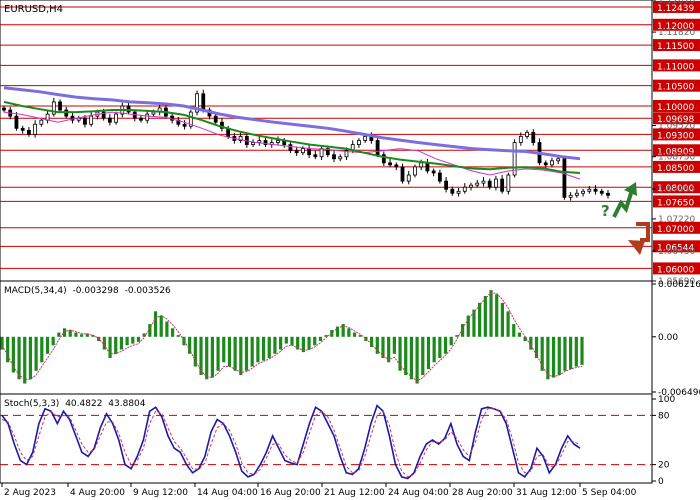  I want to click on level-label: 1.10500, so click(675, 88).